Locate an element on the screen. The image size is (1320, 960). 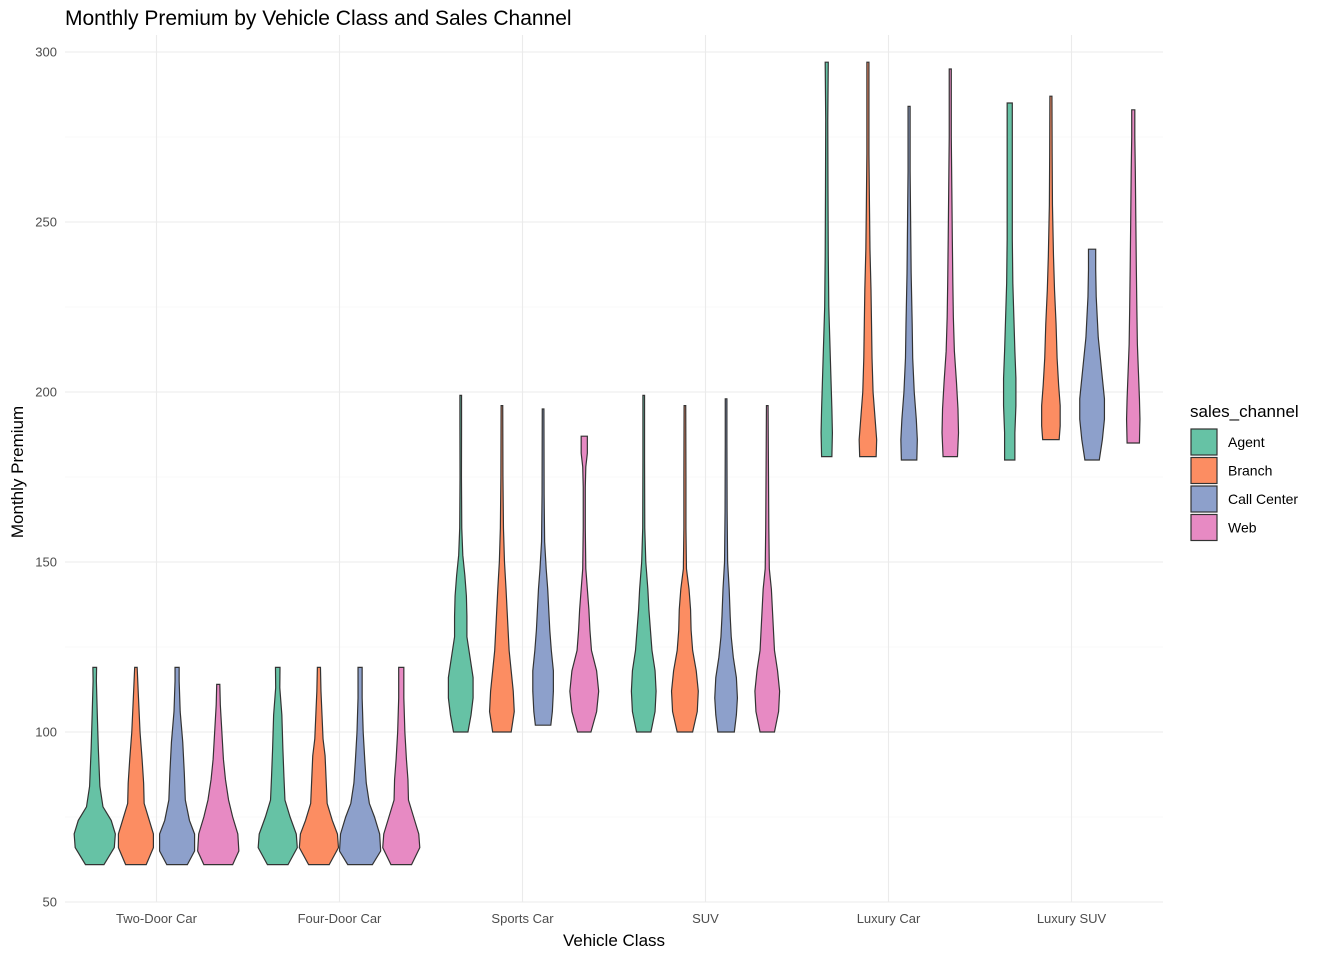
legend-items: Agent Branch Call Center Web is located at coordinates (1244, 485).